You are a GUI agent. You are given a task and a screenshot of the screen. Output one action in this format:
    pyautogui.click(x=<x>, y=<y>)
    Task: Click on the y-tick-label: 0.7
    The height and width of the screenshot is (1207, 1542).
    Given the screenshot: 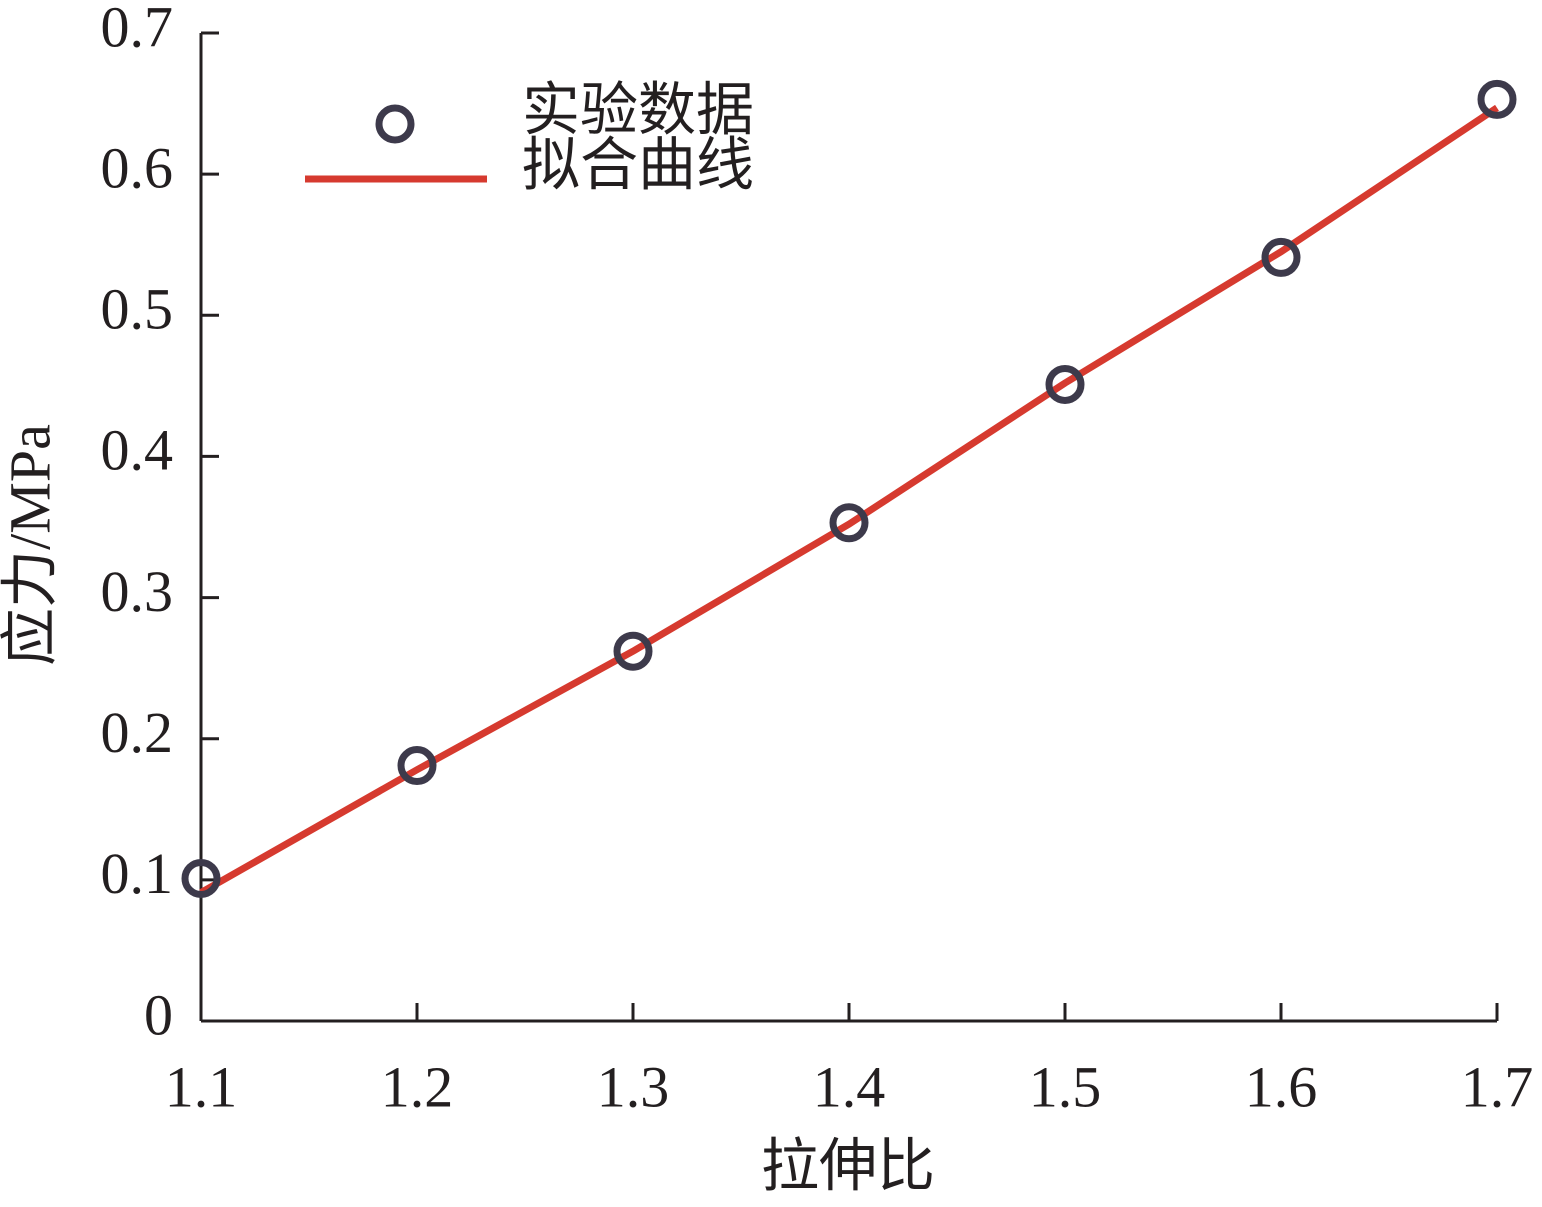 What is the action you would take?
    pyautogui.click(x=137, y=29)
    